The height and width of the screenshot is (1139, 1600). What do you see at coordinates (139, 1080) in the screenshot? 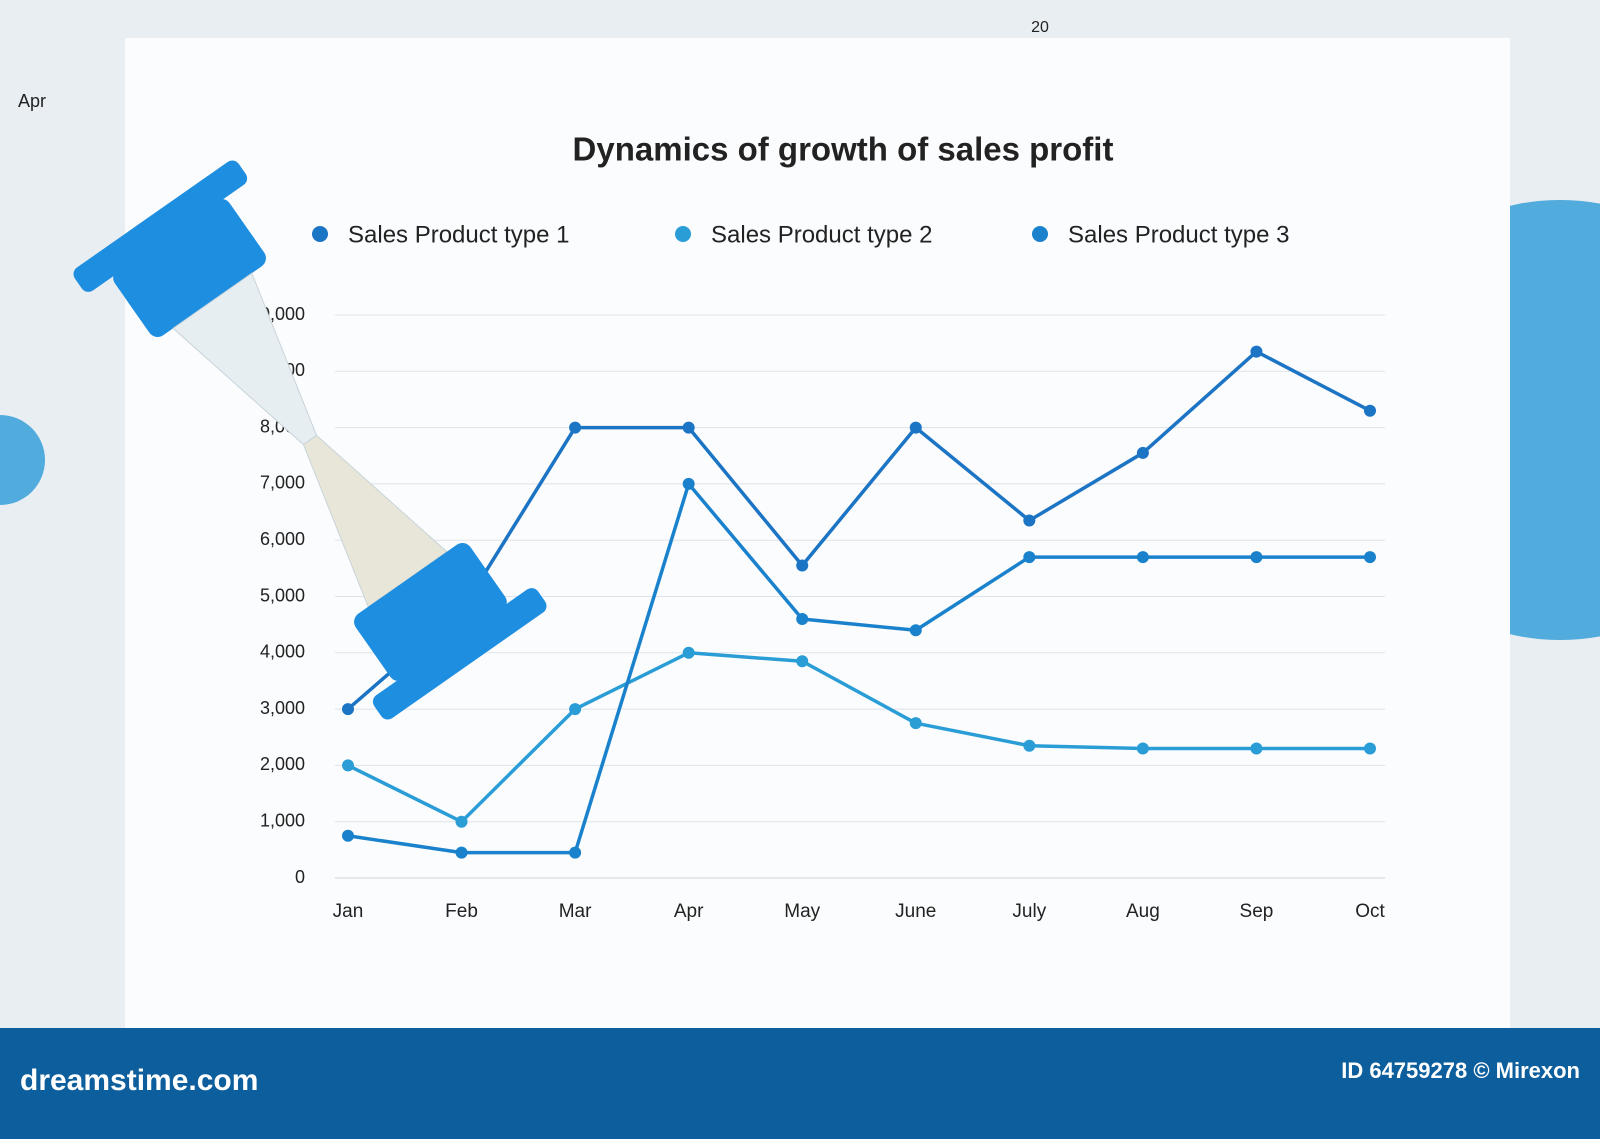
I see `footer-site: dreamstime.com` at bounding box center [139, 1080].